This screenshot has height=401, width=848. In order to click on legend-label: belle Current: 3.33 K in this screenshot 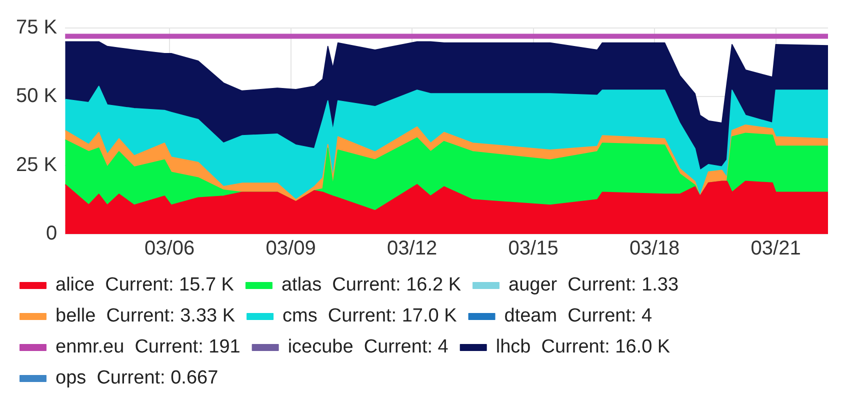, I will do `click(146, 316)`.